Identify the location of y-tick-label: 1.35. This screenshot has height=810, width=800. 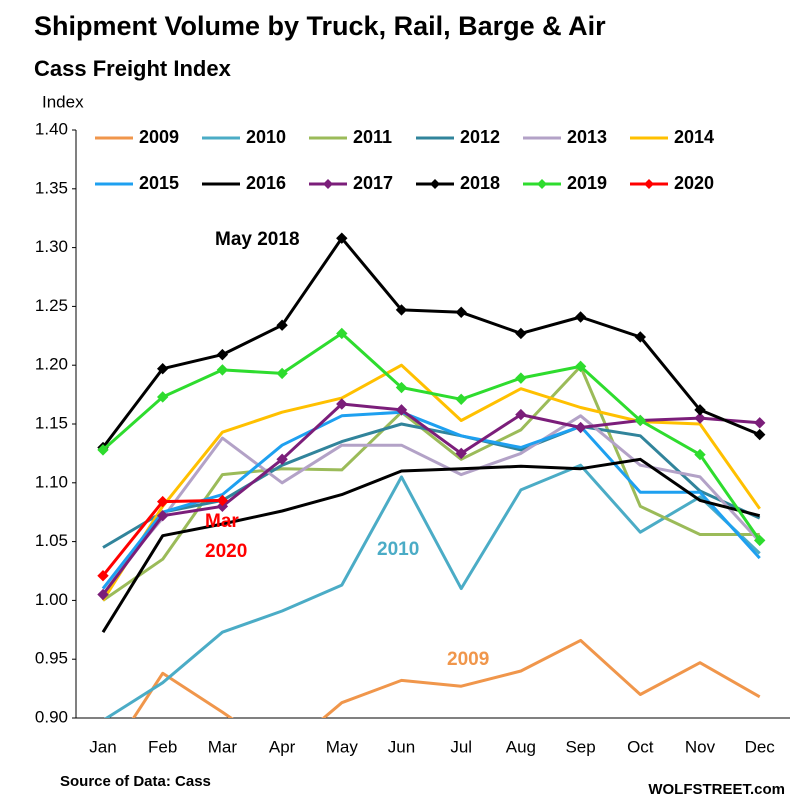
(51, 187).